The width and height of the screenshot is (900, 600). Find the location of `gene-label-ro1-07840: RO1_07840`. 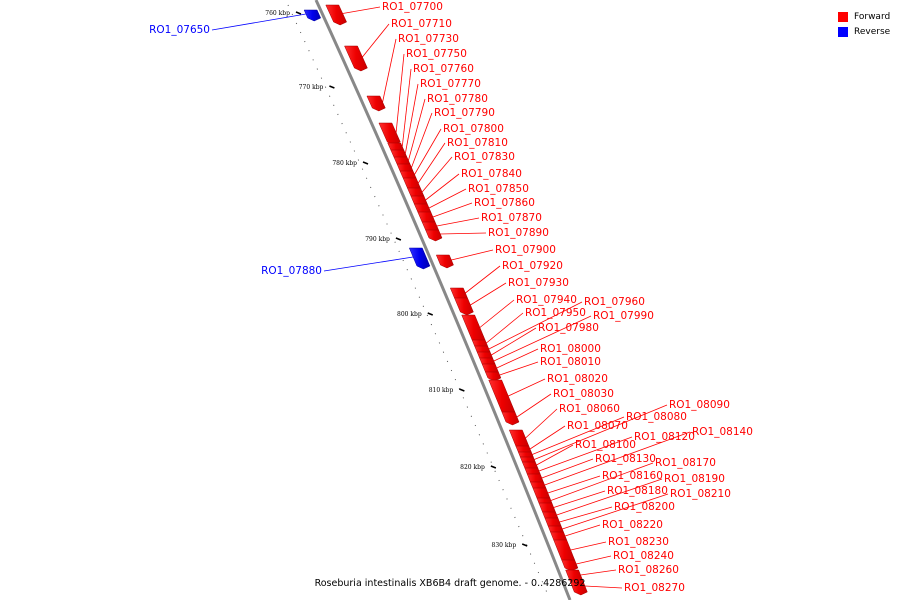

gene-label-ro1-07840: RO1_07840 is located at coordinates (491, 174).